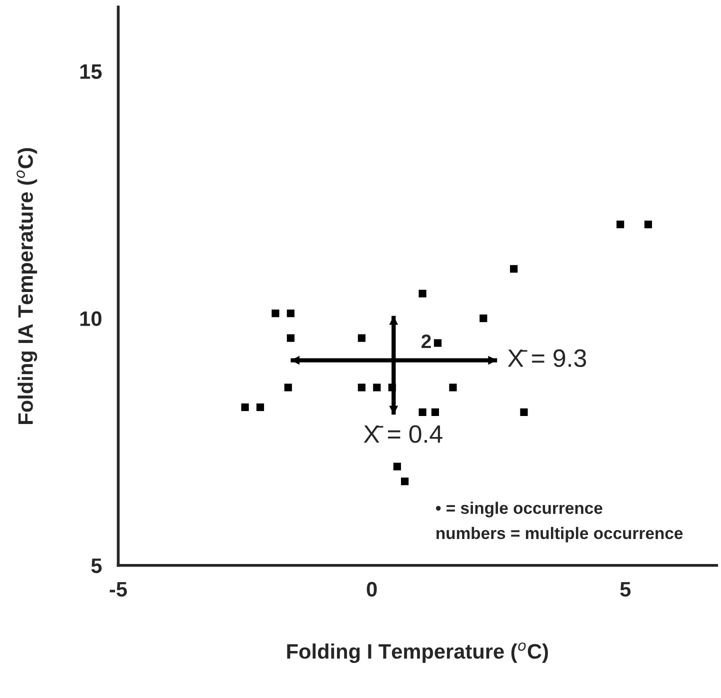 Image resolution: width=721 pixels, height=698 pixels. Describe the element at coordinates (118, 589) in the screenshot. I see `x-tick-label: -5` at that location.